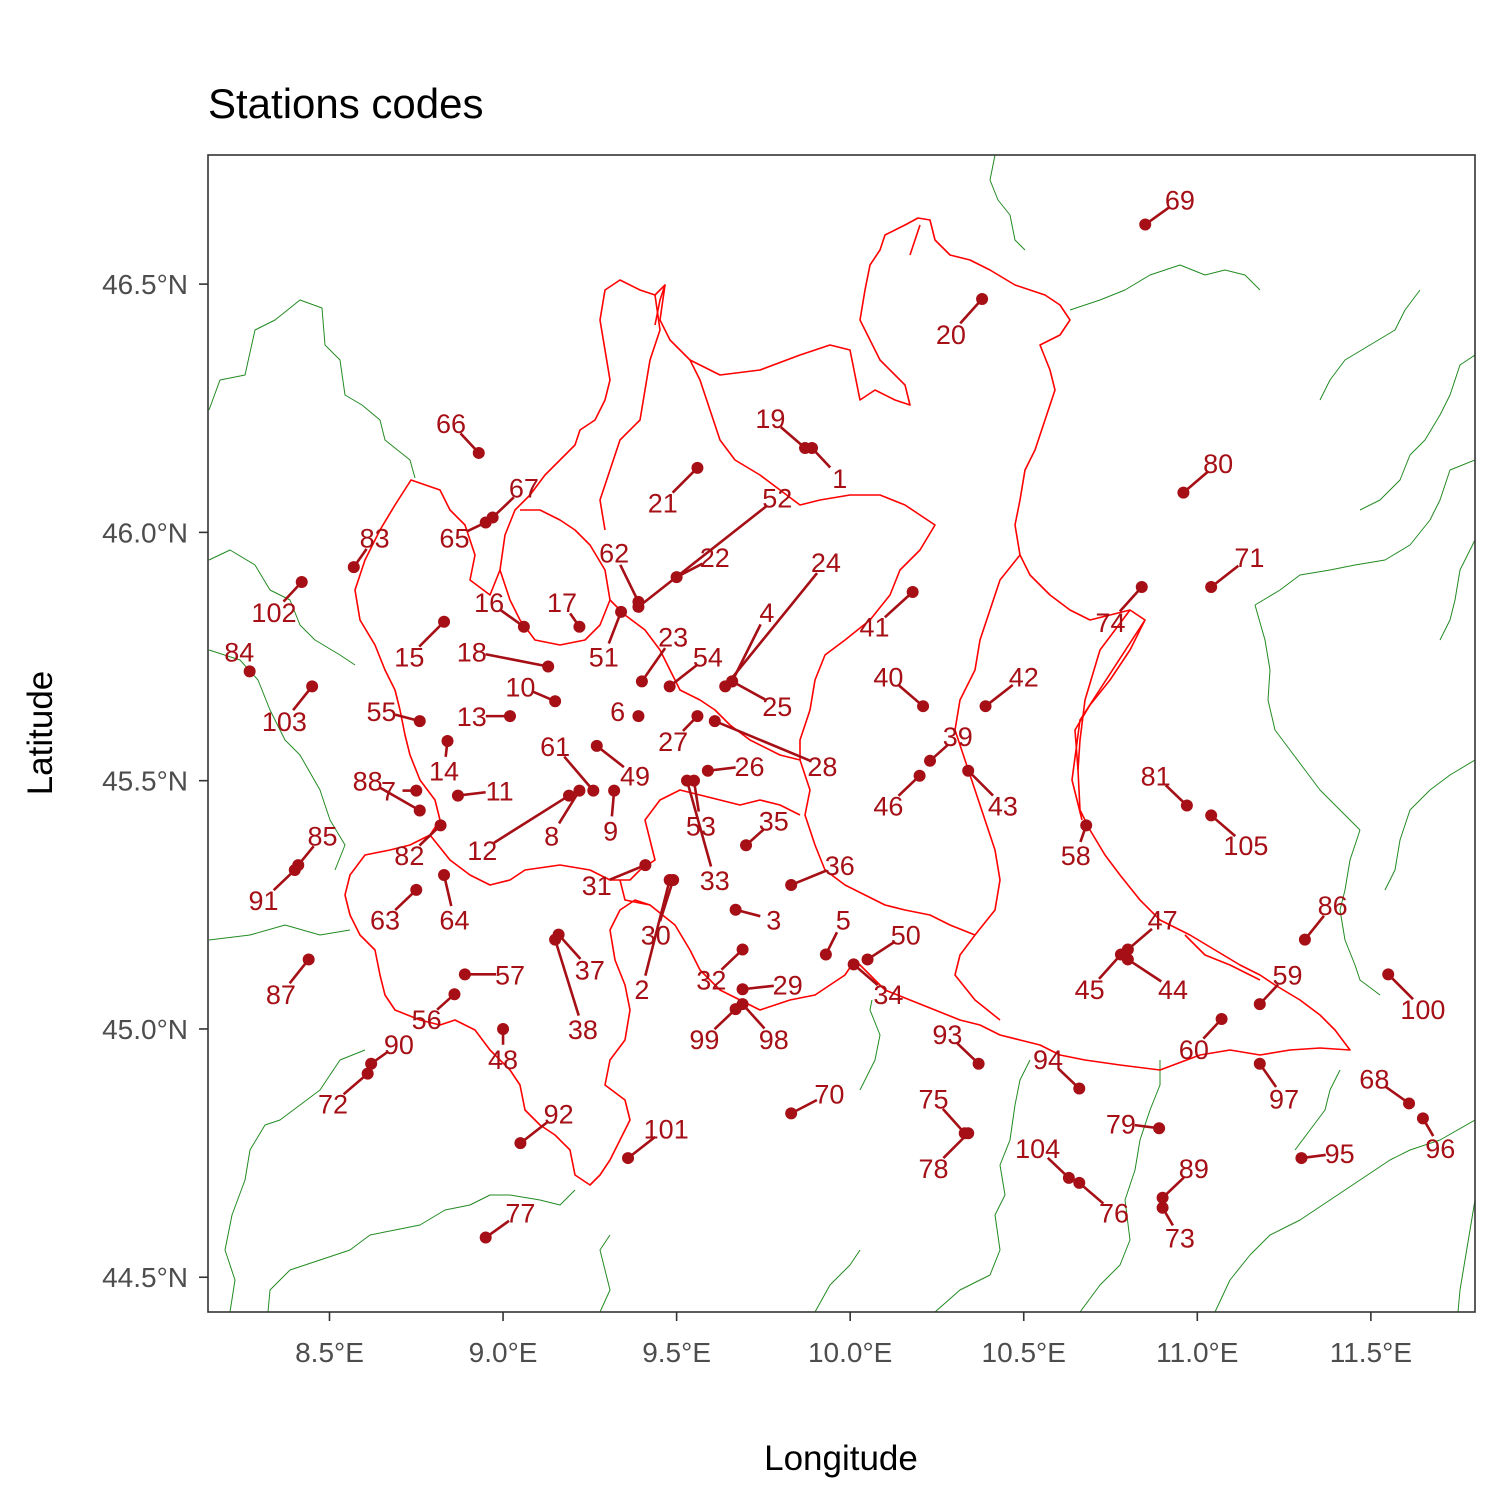 Image resolution: width=1500 pixels, height=1500 pixels. Describe the element at coordinates (774, 1040) in the screenshot. I see `station-label-98: 98` at that location.